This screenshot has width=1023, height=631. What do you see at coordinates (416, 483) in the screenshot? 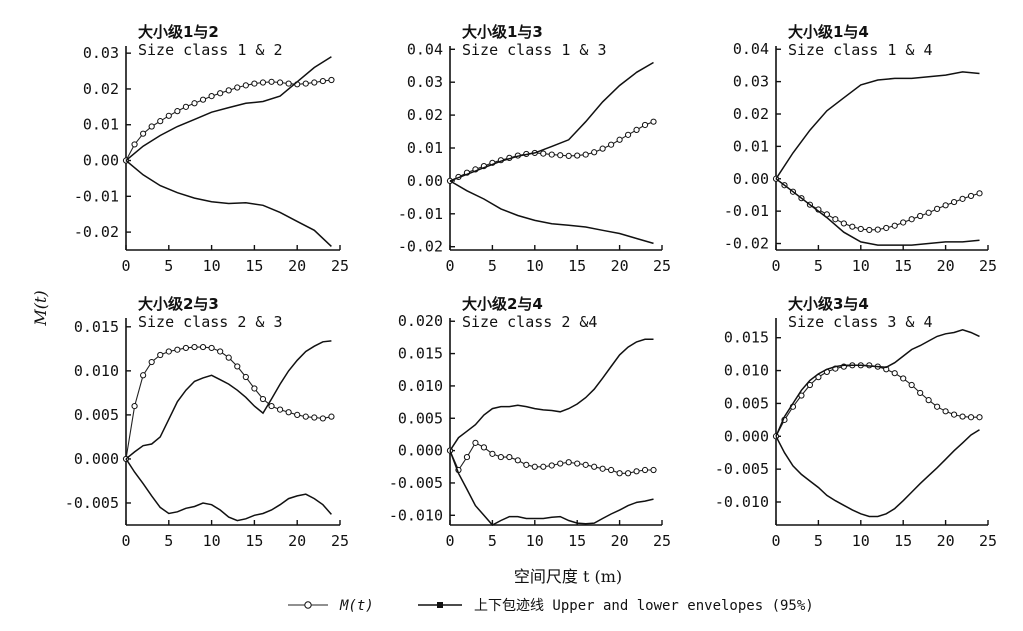
I see `y-tick-label: -0.005` at bounding box center [416, 483].